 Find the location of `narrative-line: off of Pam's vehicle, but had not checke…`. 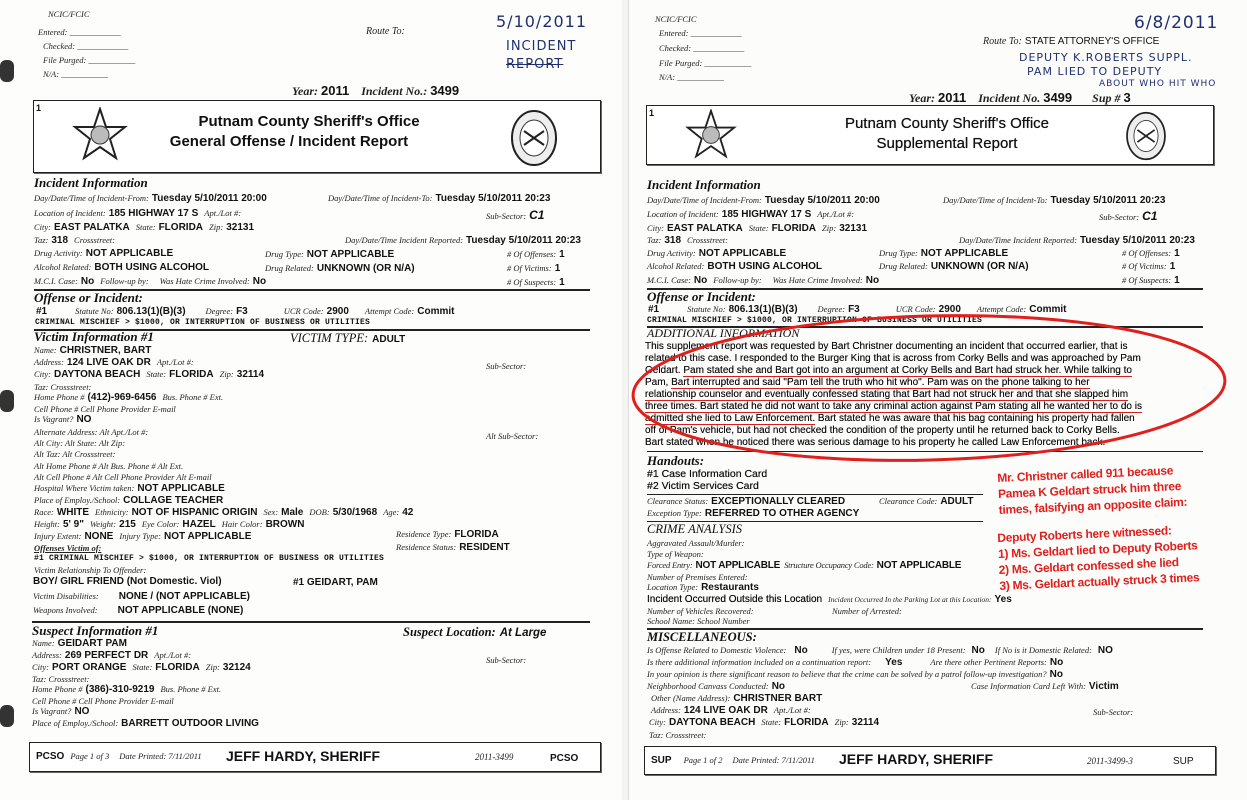

narrative-line: off of Pam's vehicle, but had not checke… is located at coordinates (882, 431).